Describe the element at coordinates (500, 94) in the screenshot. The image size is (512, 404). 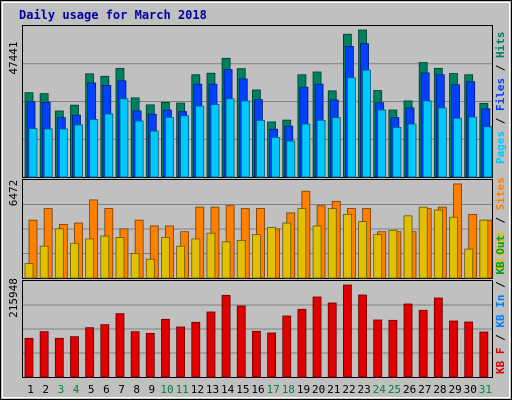
I see `legend-files: Files` at that location.